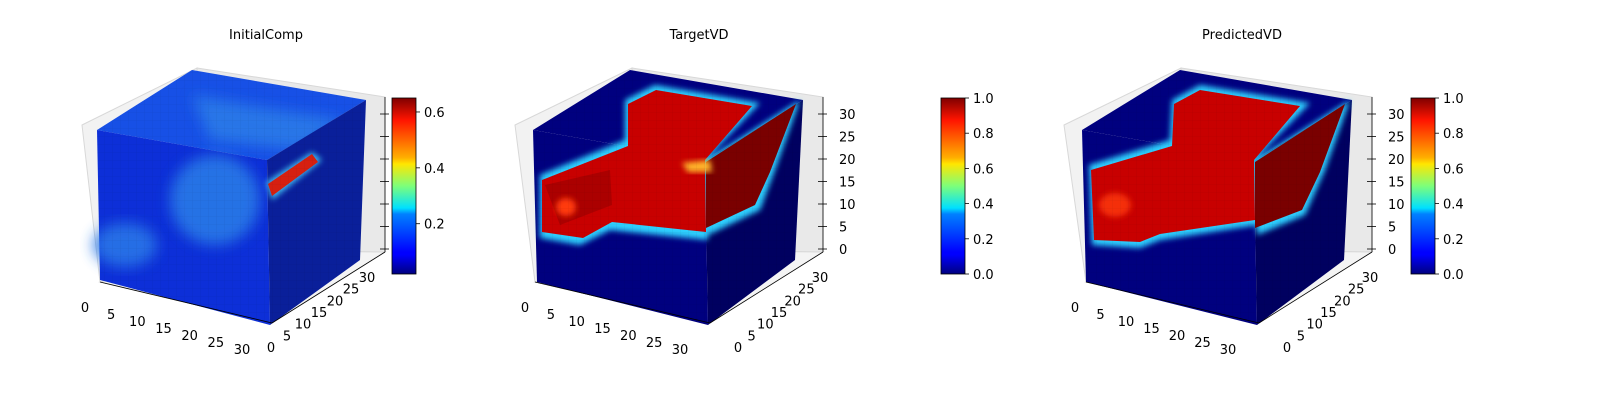  Describe the element at coordinates (1242, 35) in the screenshot. I see `subplot-title: PredictedVD` at that location.